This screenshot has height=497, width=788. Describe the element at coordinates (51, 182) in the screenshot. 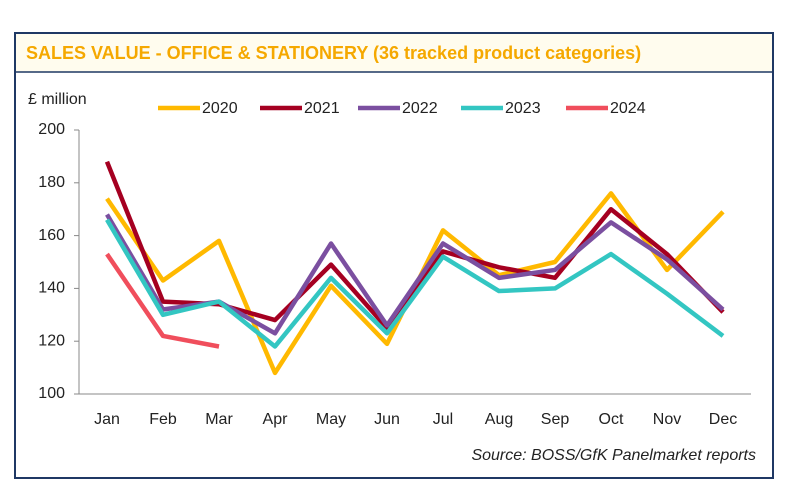

I see `y-tick-label: 180` at that location.